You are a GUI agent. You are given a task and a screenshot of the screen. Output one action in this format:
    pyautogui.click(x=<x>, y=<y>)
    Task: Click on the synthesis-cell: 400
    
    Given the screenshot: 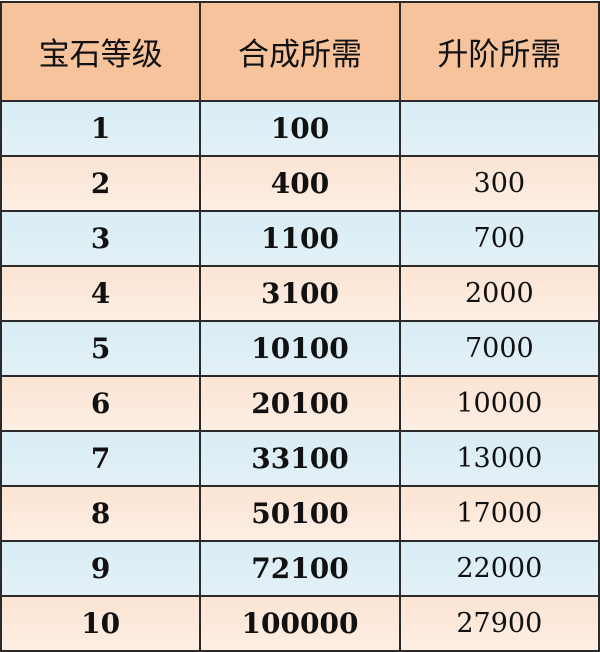 What is the action you would take?
    pyautogui.click(x=300, y=183)
    